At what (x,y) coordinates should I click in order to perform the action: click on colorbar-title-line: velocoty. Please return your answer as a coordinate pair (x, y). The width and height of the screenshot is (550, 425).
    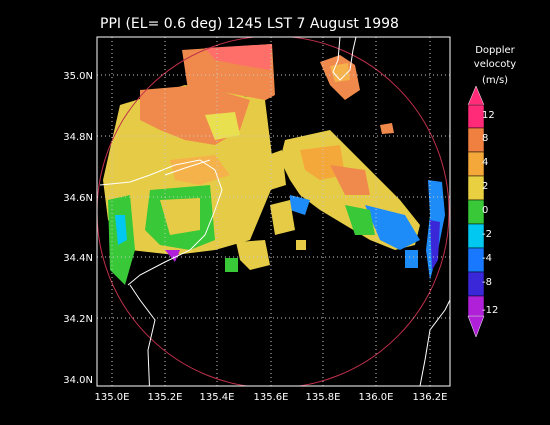
    Looking at the image, I should click on (495, 64).